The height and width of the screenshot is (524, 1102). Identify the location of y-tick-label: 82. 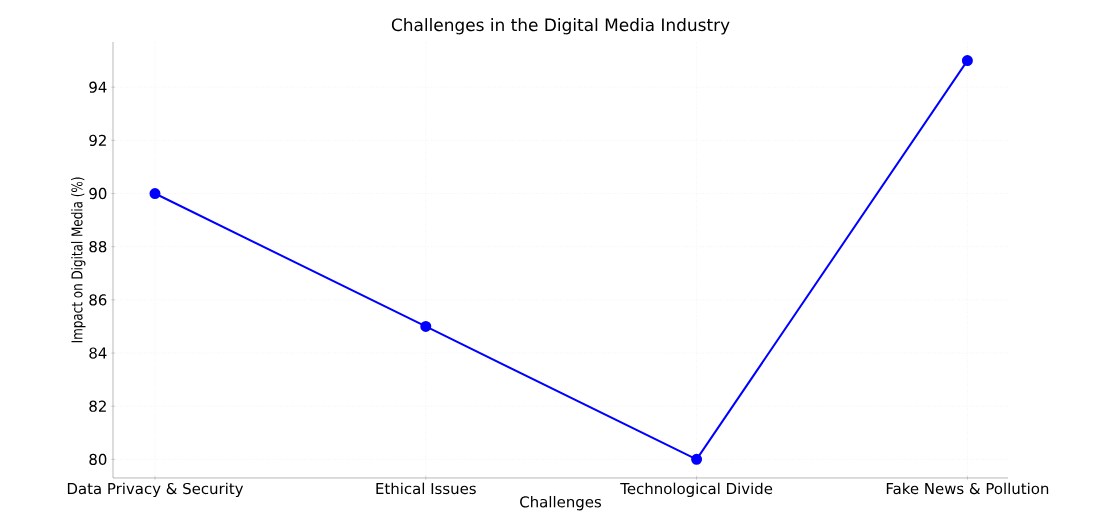
(97, 406).